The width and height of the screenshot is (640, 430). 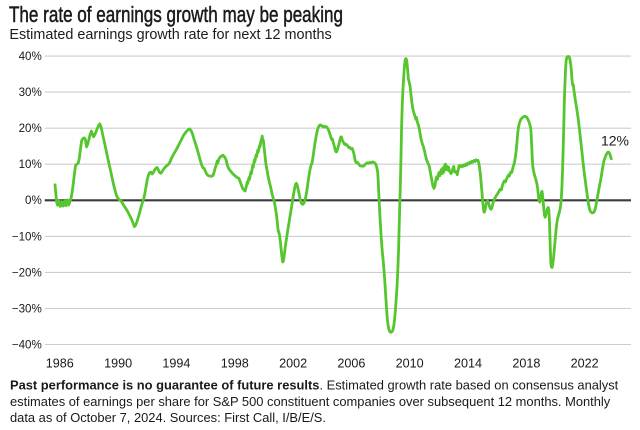 I want to click on svg-text: 40%, so click(x=30, y=56).